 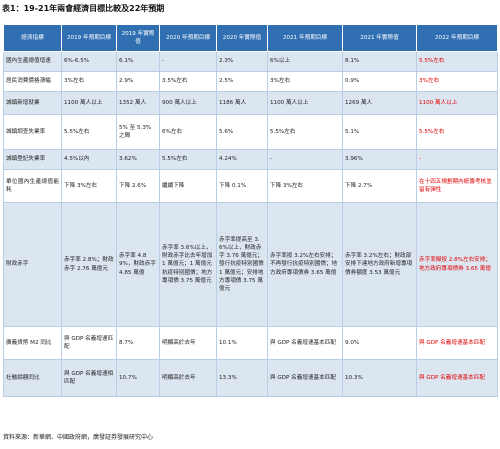 I want to click on table-cell: 2.3%, so click(x=242, y=61).